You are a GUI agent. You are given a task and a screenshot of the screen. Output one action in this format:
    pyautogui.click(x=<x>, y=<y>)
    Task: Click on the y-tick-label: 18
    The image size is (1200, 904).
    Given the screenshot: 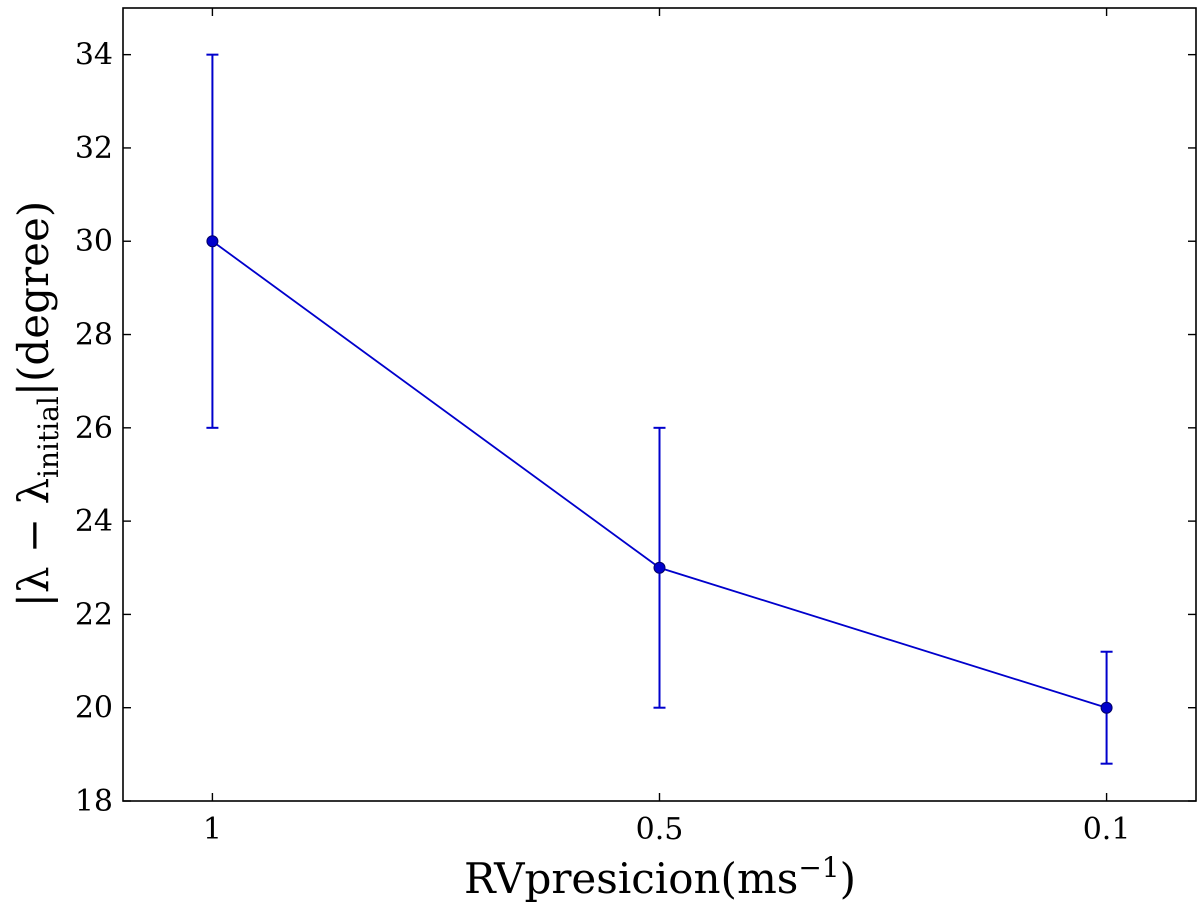 What is the action you would take?
    pyautogui.click(x=94, y=801)
    